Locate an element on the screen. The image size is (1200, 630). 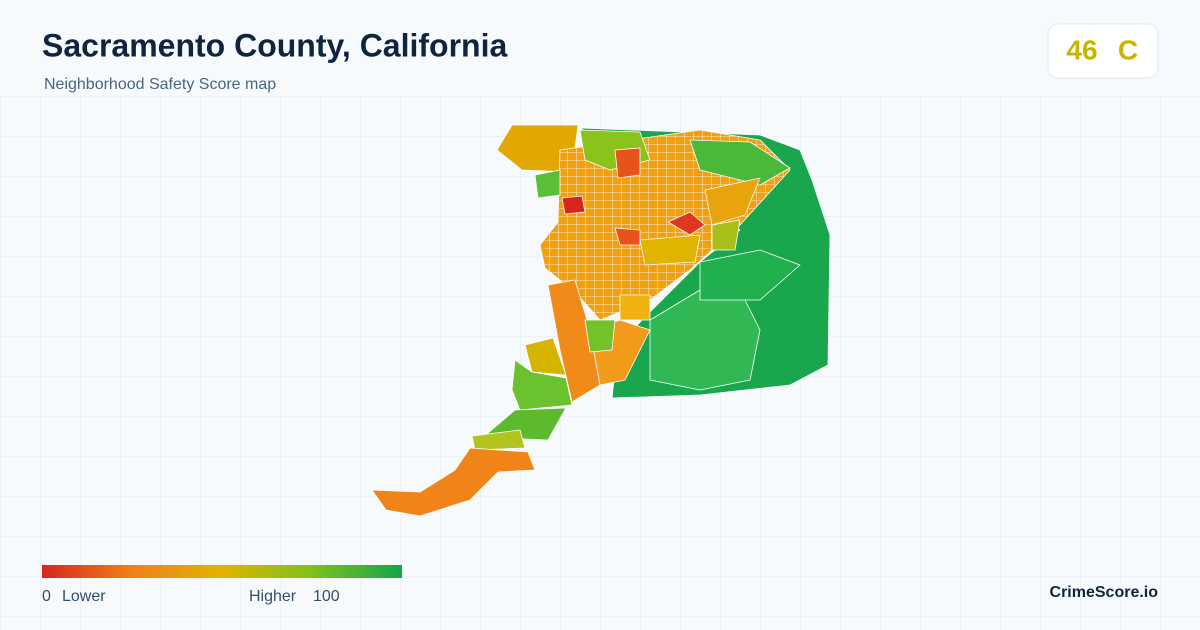
badge-box is located at coordinates (1103, 51).